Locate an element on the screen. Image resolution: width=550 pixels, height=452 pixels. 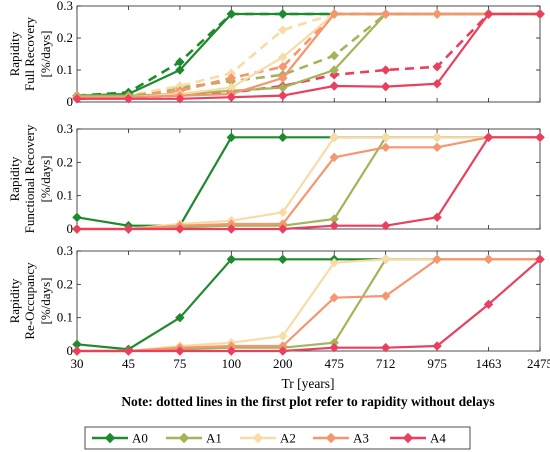
legend-label: A0 is located at coordinates (140, 438).